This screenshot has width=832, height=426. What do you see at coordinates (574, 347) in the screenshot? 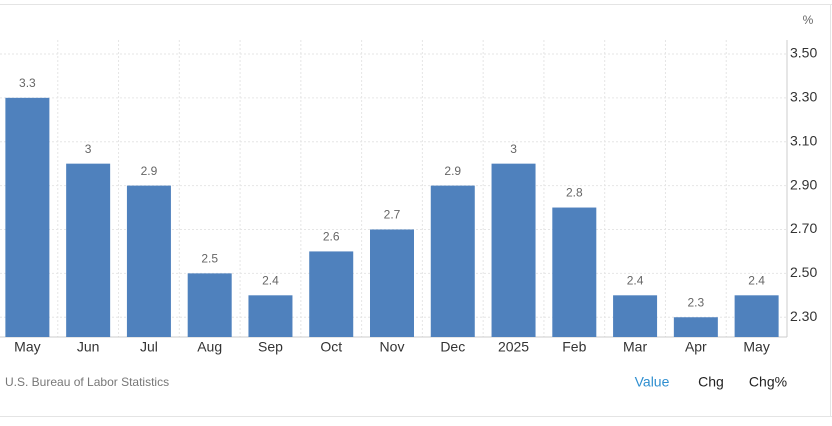
I see `x-tick-label: Feb` at bounding box center [574, 347].